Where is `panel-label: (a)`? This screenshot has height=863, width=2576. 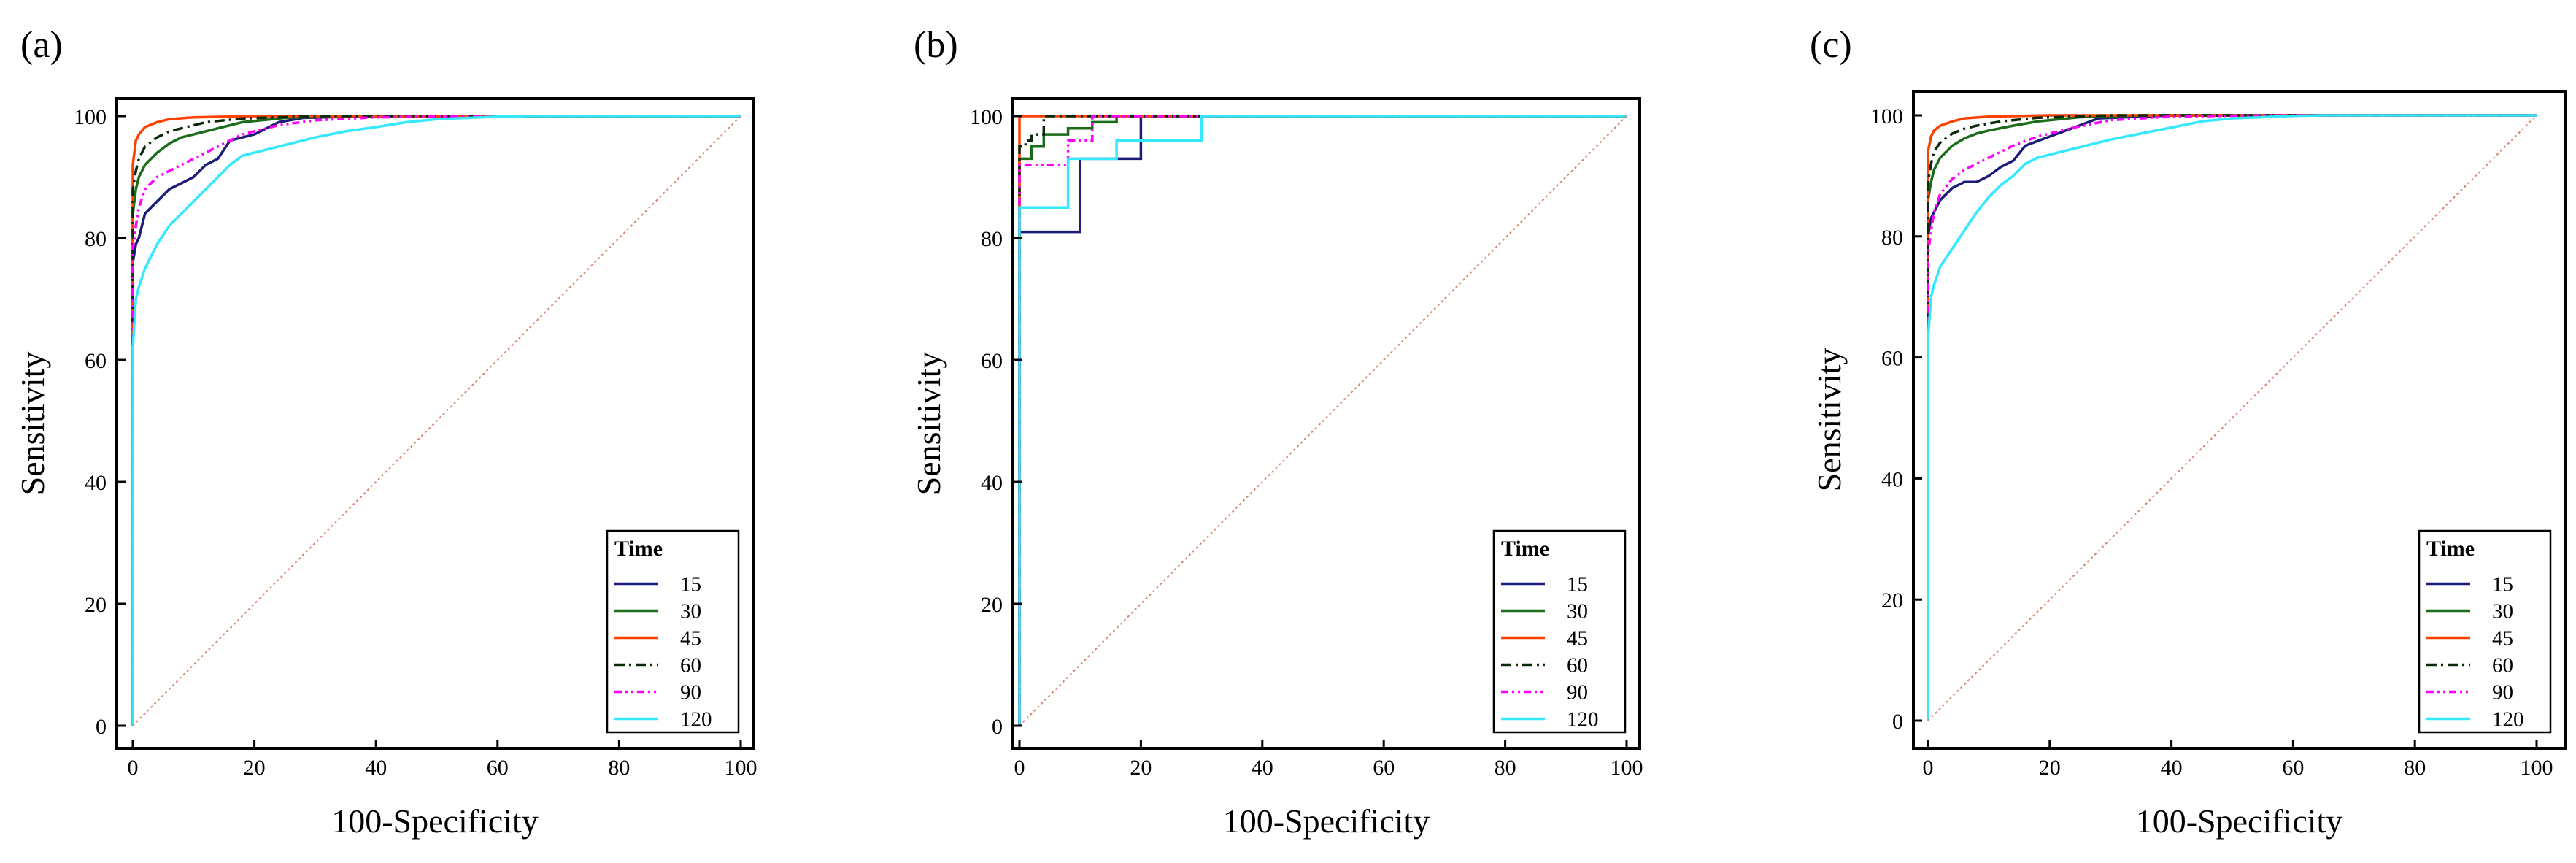
panel-label: (a) is located at coordinates (41, 45).